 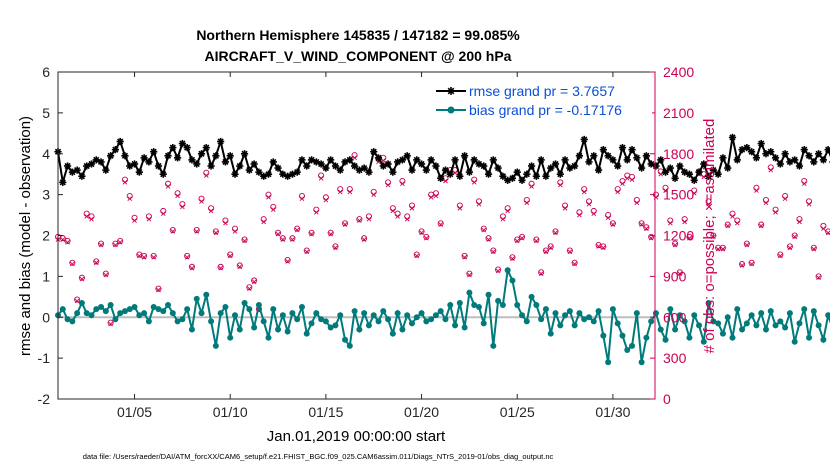 What do you see at coordinates (517, 412) in the screenshot?
I see `x-tick-label: 01/25` at bounding box center [517, 412].